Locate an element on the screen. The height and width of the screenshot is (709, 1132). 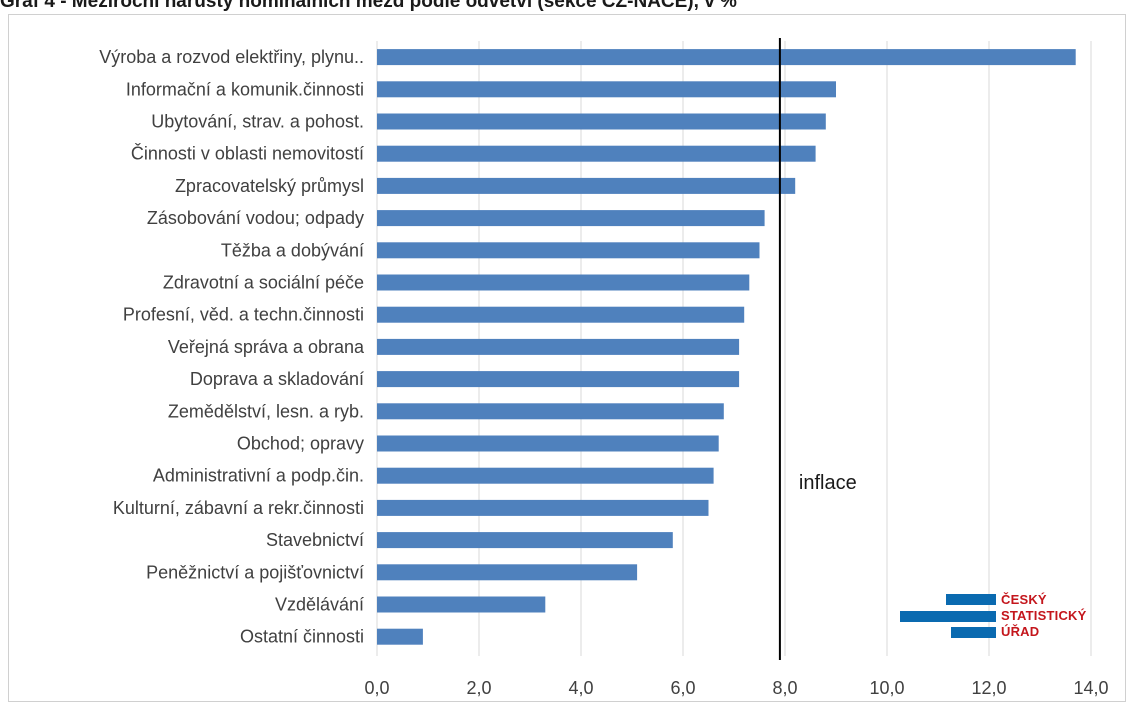
category-label: Administrativní a podp.čin. is located at coordinates (258, 476).